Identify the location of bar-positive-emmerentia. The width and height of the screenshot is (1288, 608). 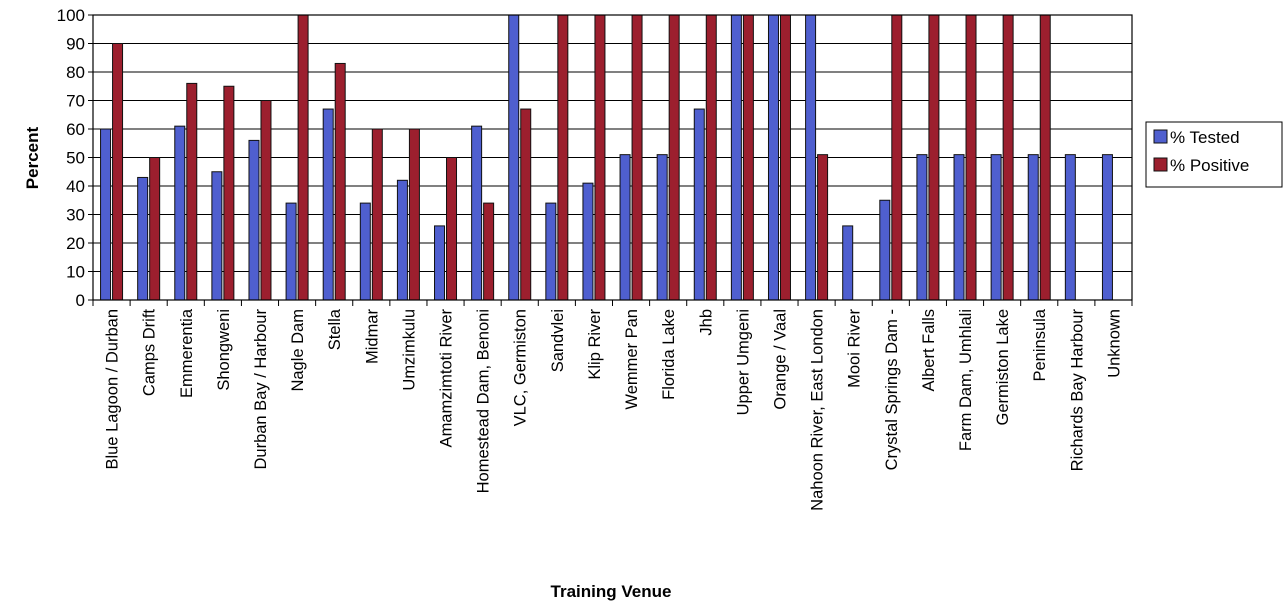
(192, 191).